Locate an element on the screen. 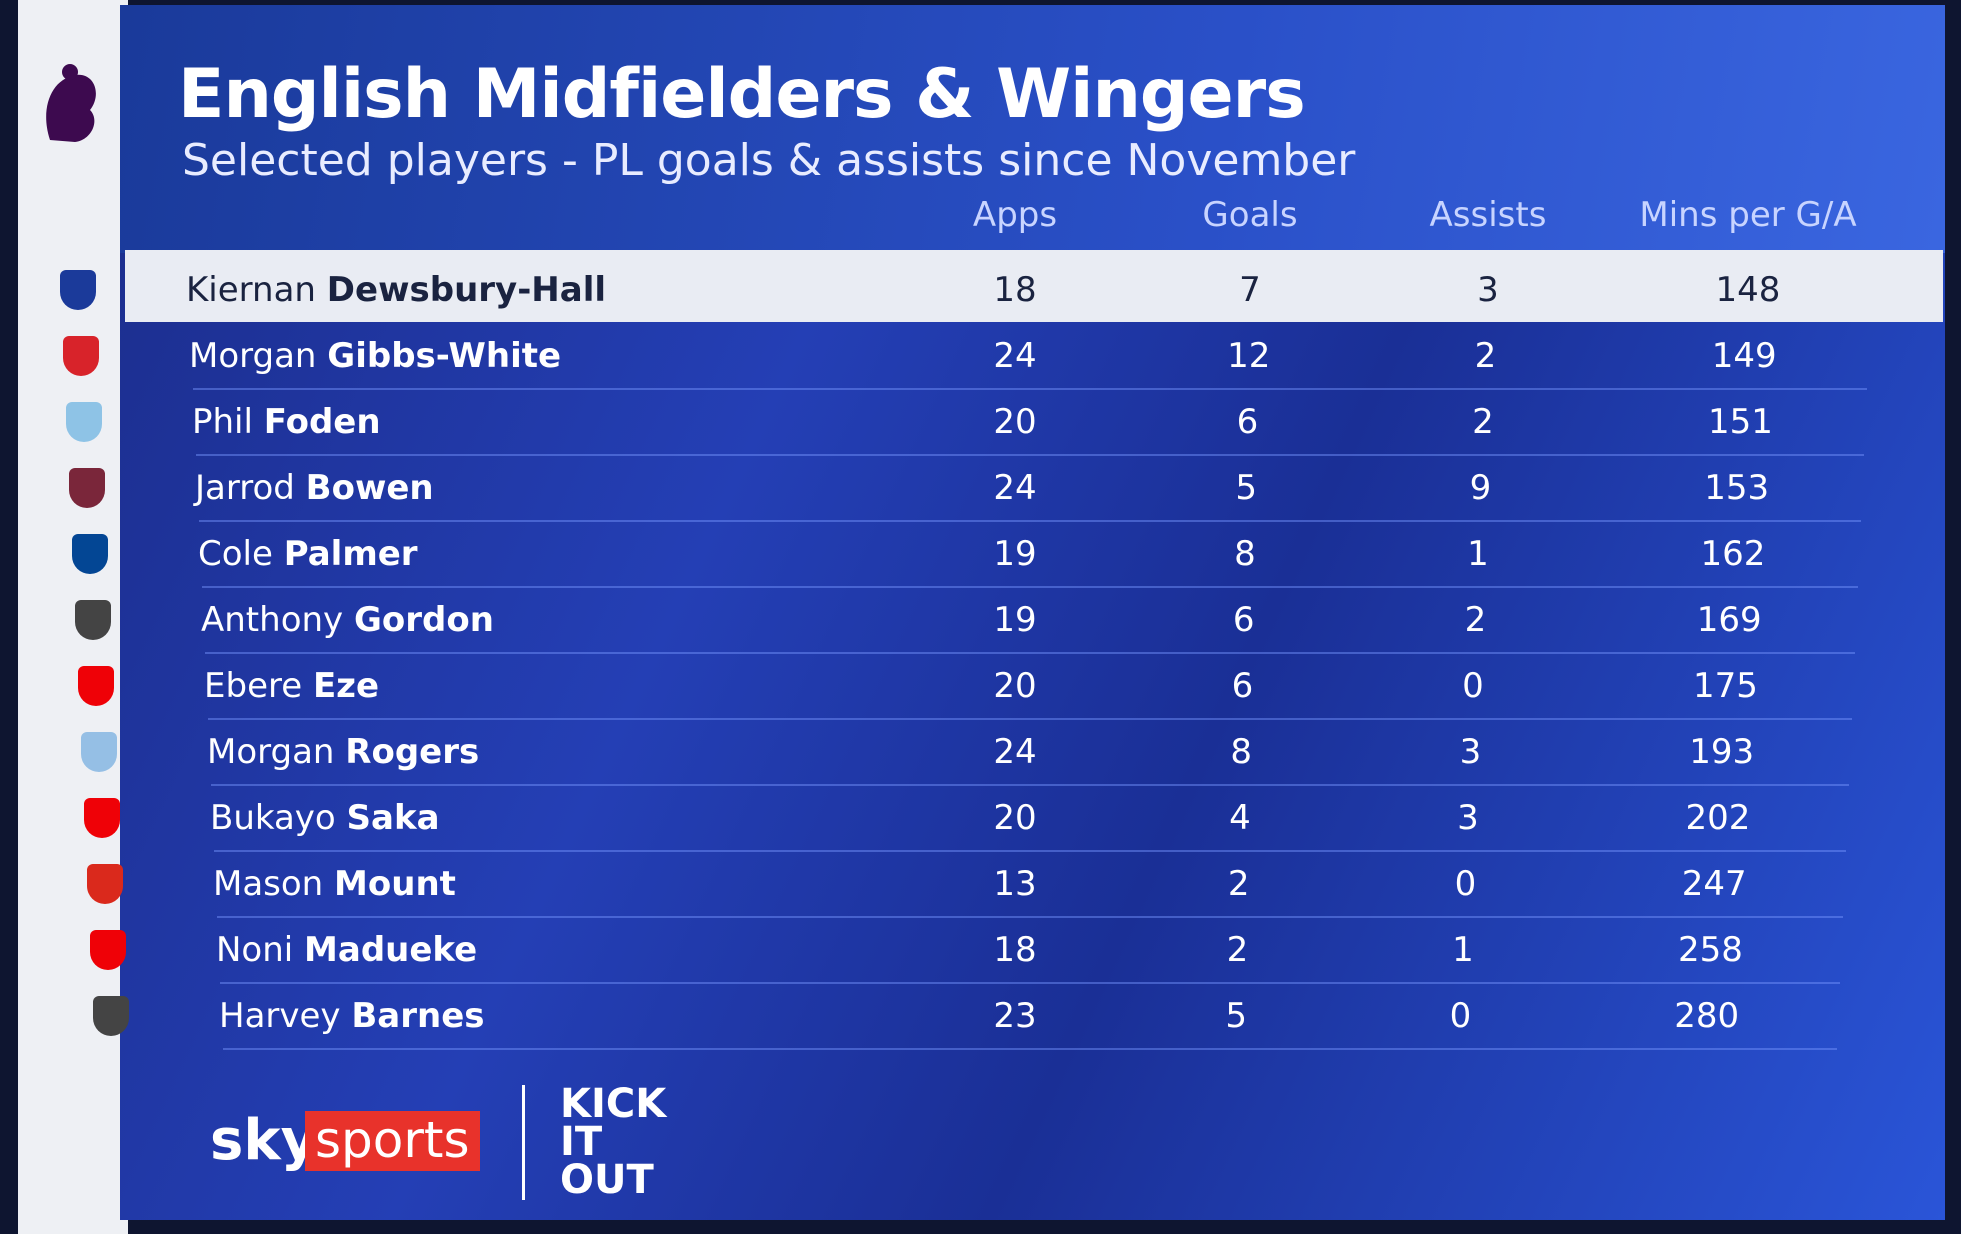 Image resolution: width=1961 pixels, height=1234 pixels. brand-logo: sky is located at coordinates (264, 1140).